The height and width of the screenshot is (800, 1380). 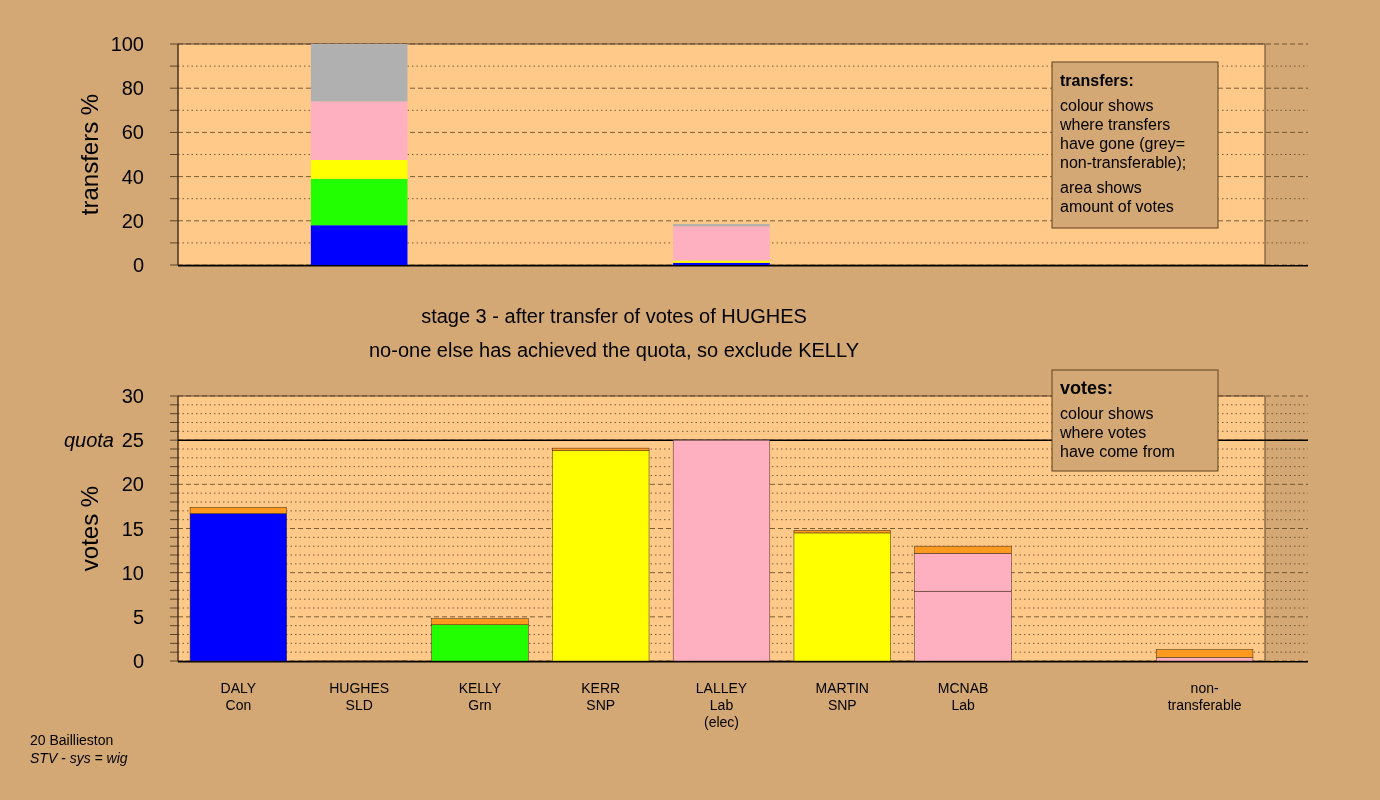 What do you see at coordinates (614, 316) in the screenshot?
I see `chart-title: stage 3 - after transfer of votes of HUGHES` at bounding box center [614, 316].